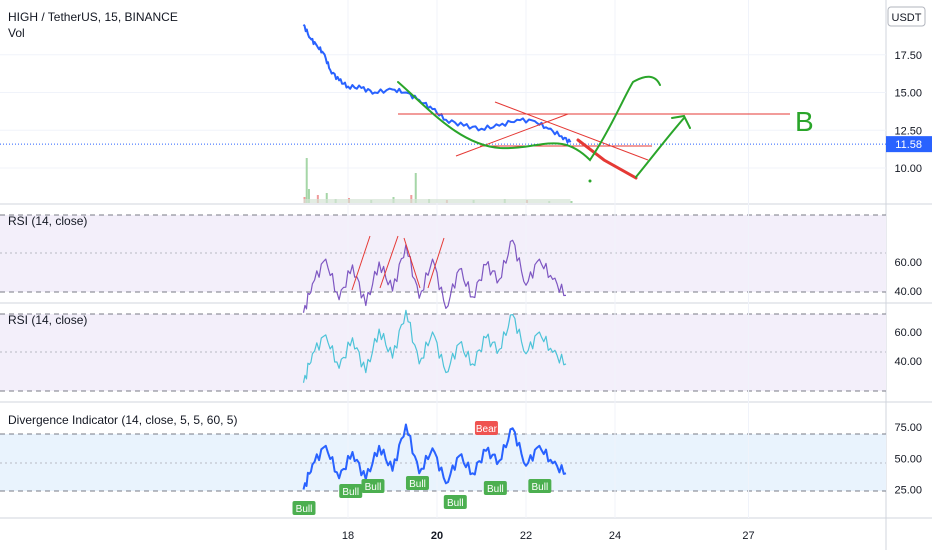 The image size is (932, 550). What do you see at coordinates (590, 181) in the screenshot?
I see `drawing-dot` at bounding box center [590, 181].